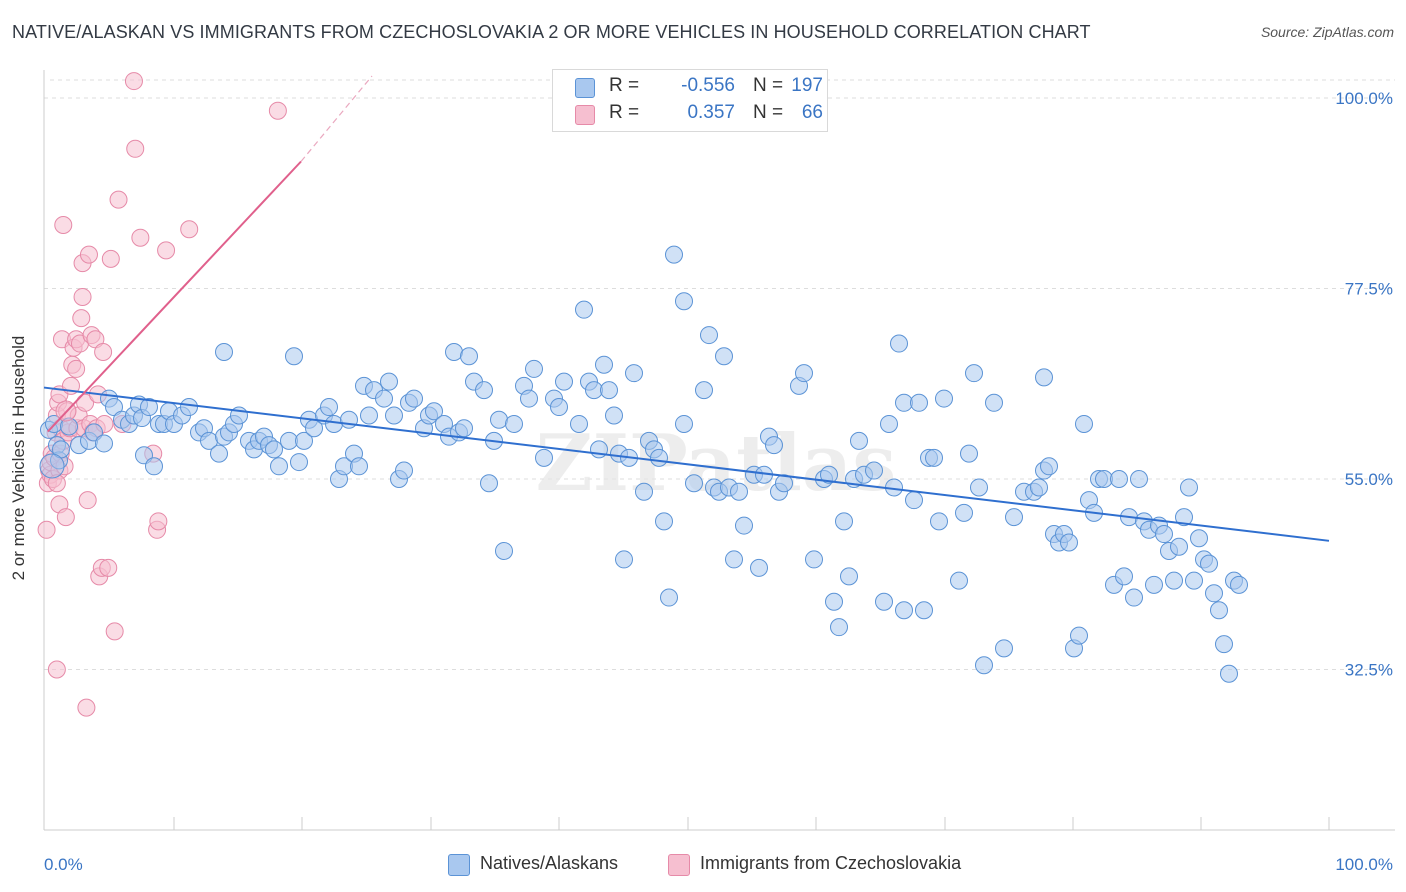 The image size is (1406, 892). Describe the element at coordinates (708, 85) in the screenshot. I see `legend-r-value: -0.556` at that location.